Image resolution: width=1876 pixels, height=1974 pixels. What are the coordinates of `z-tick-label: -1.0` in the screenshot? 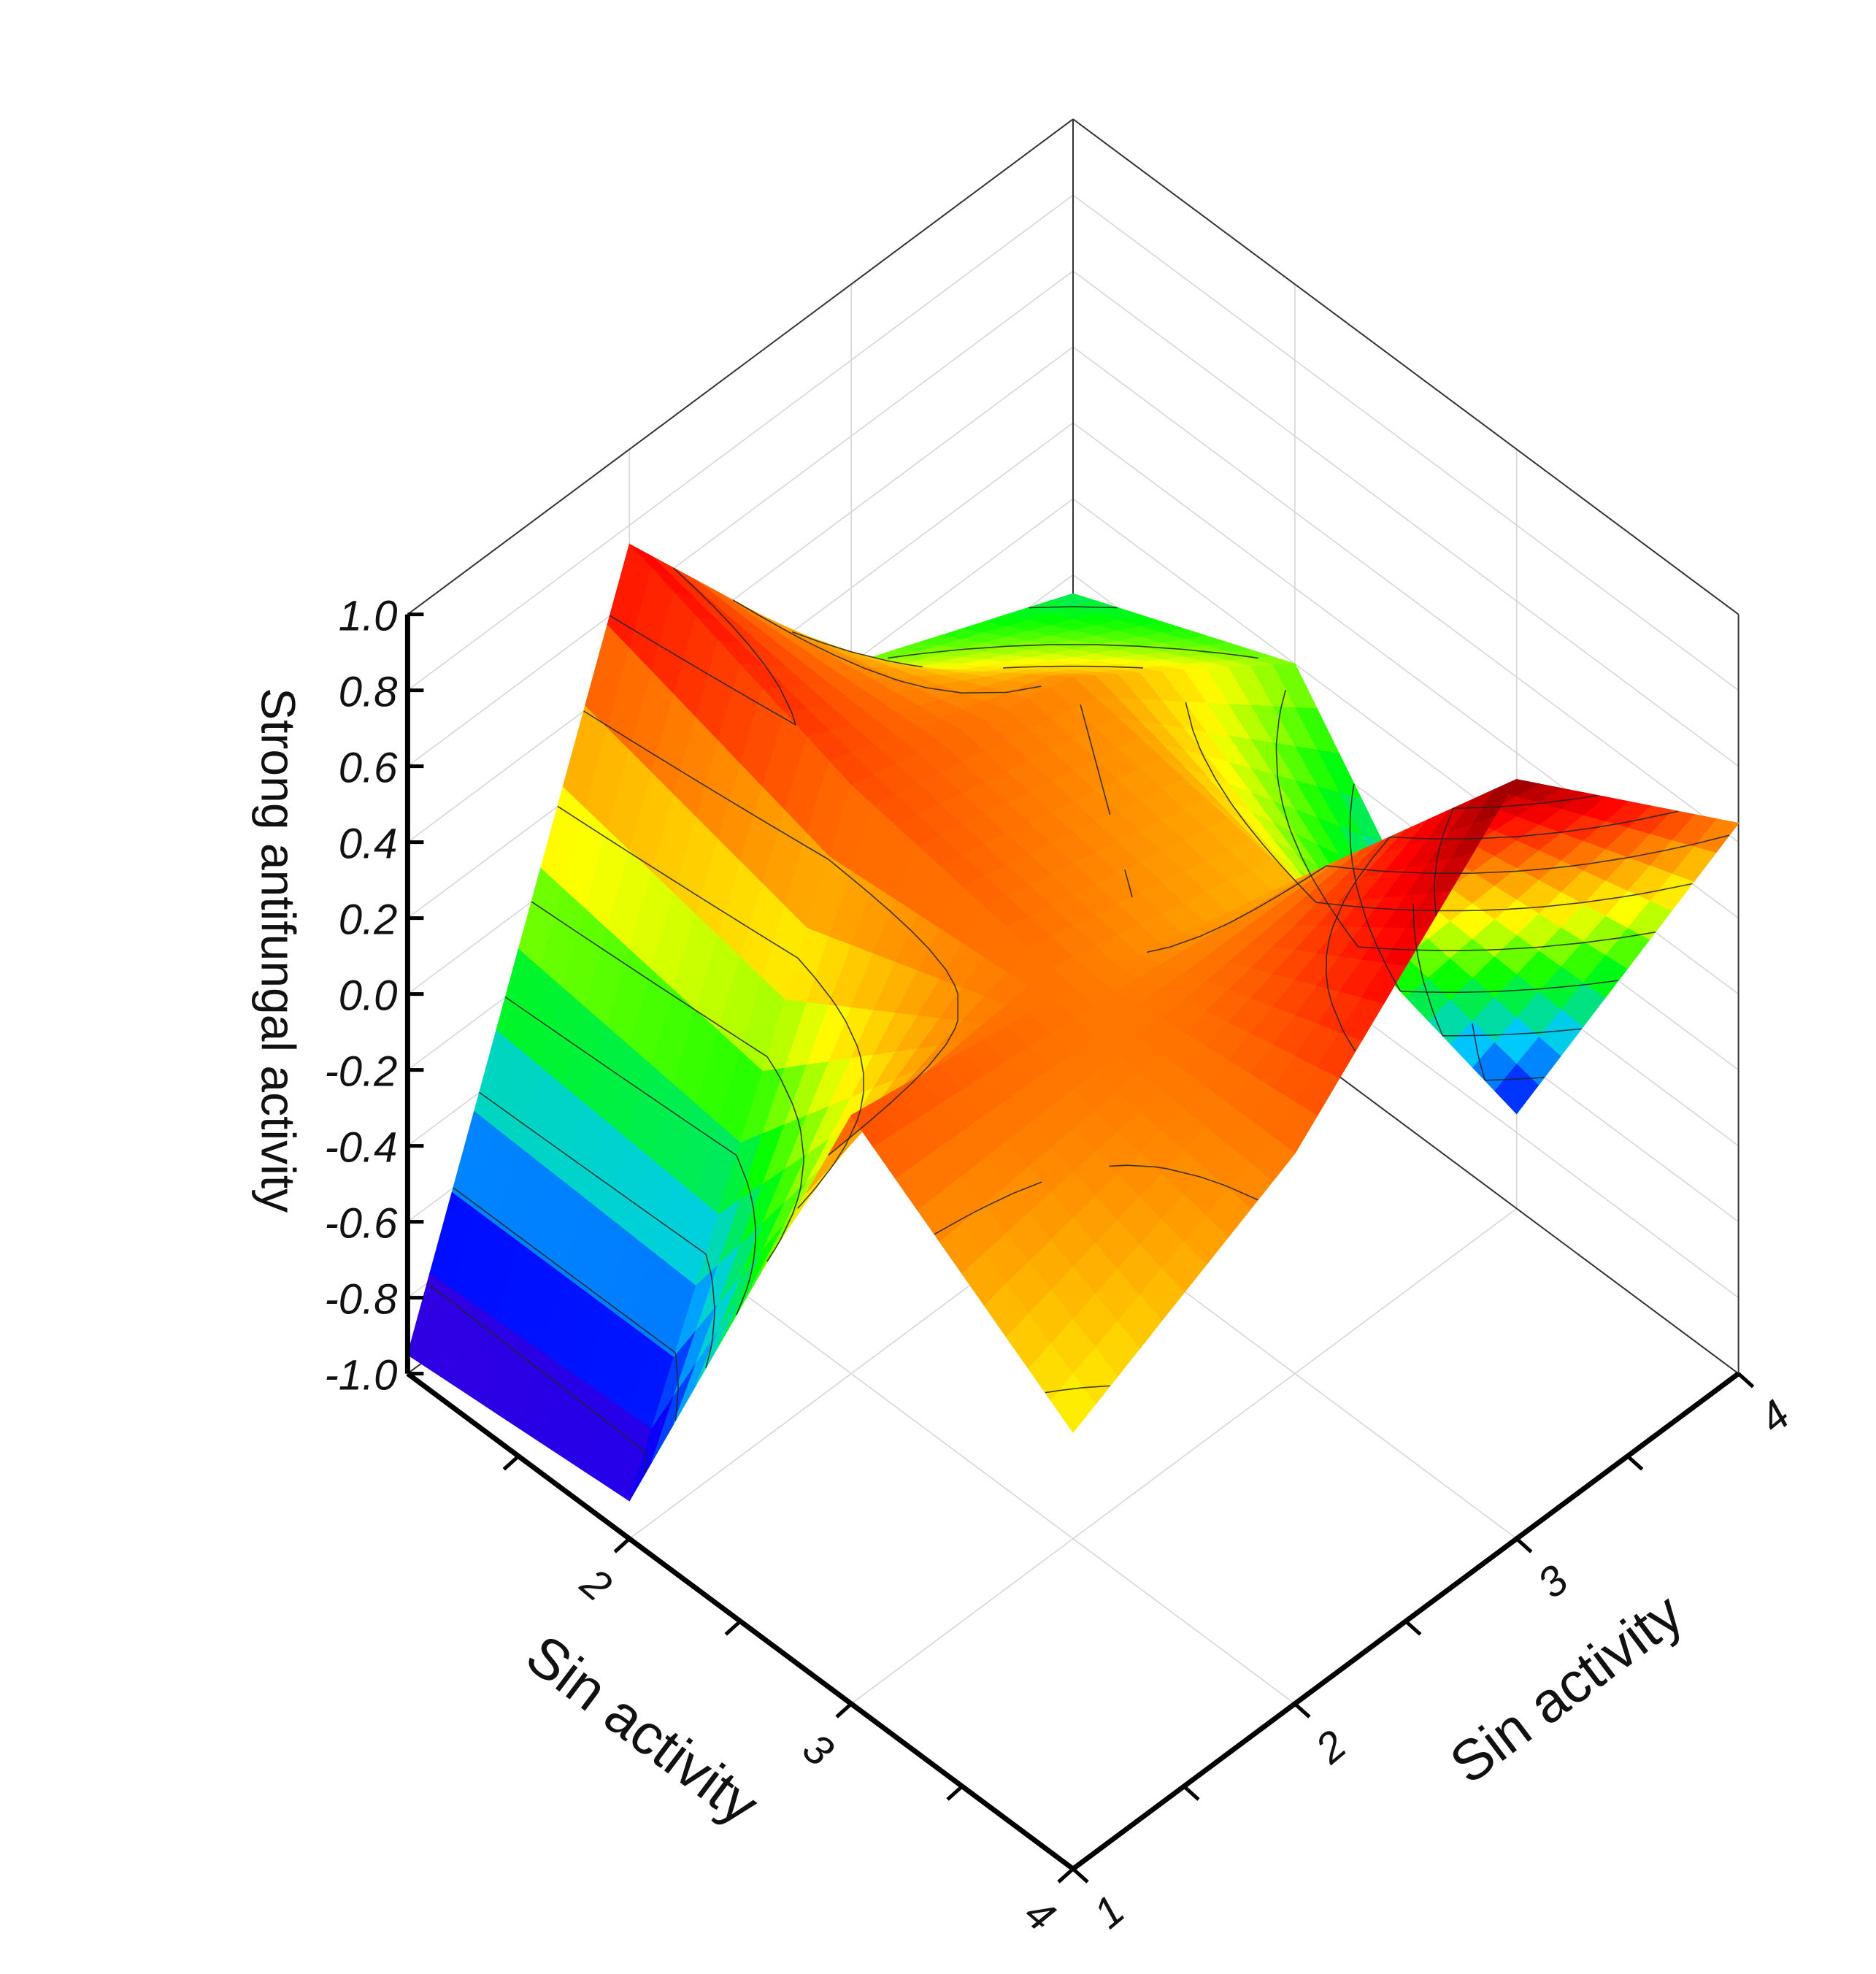 It's located at (360, 1376).